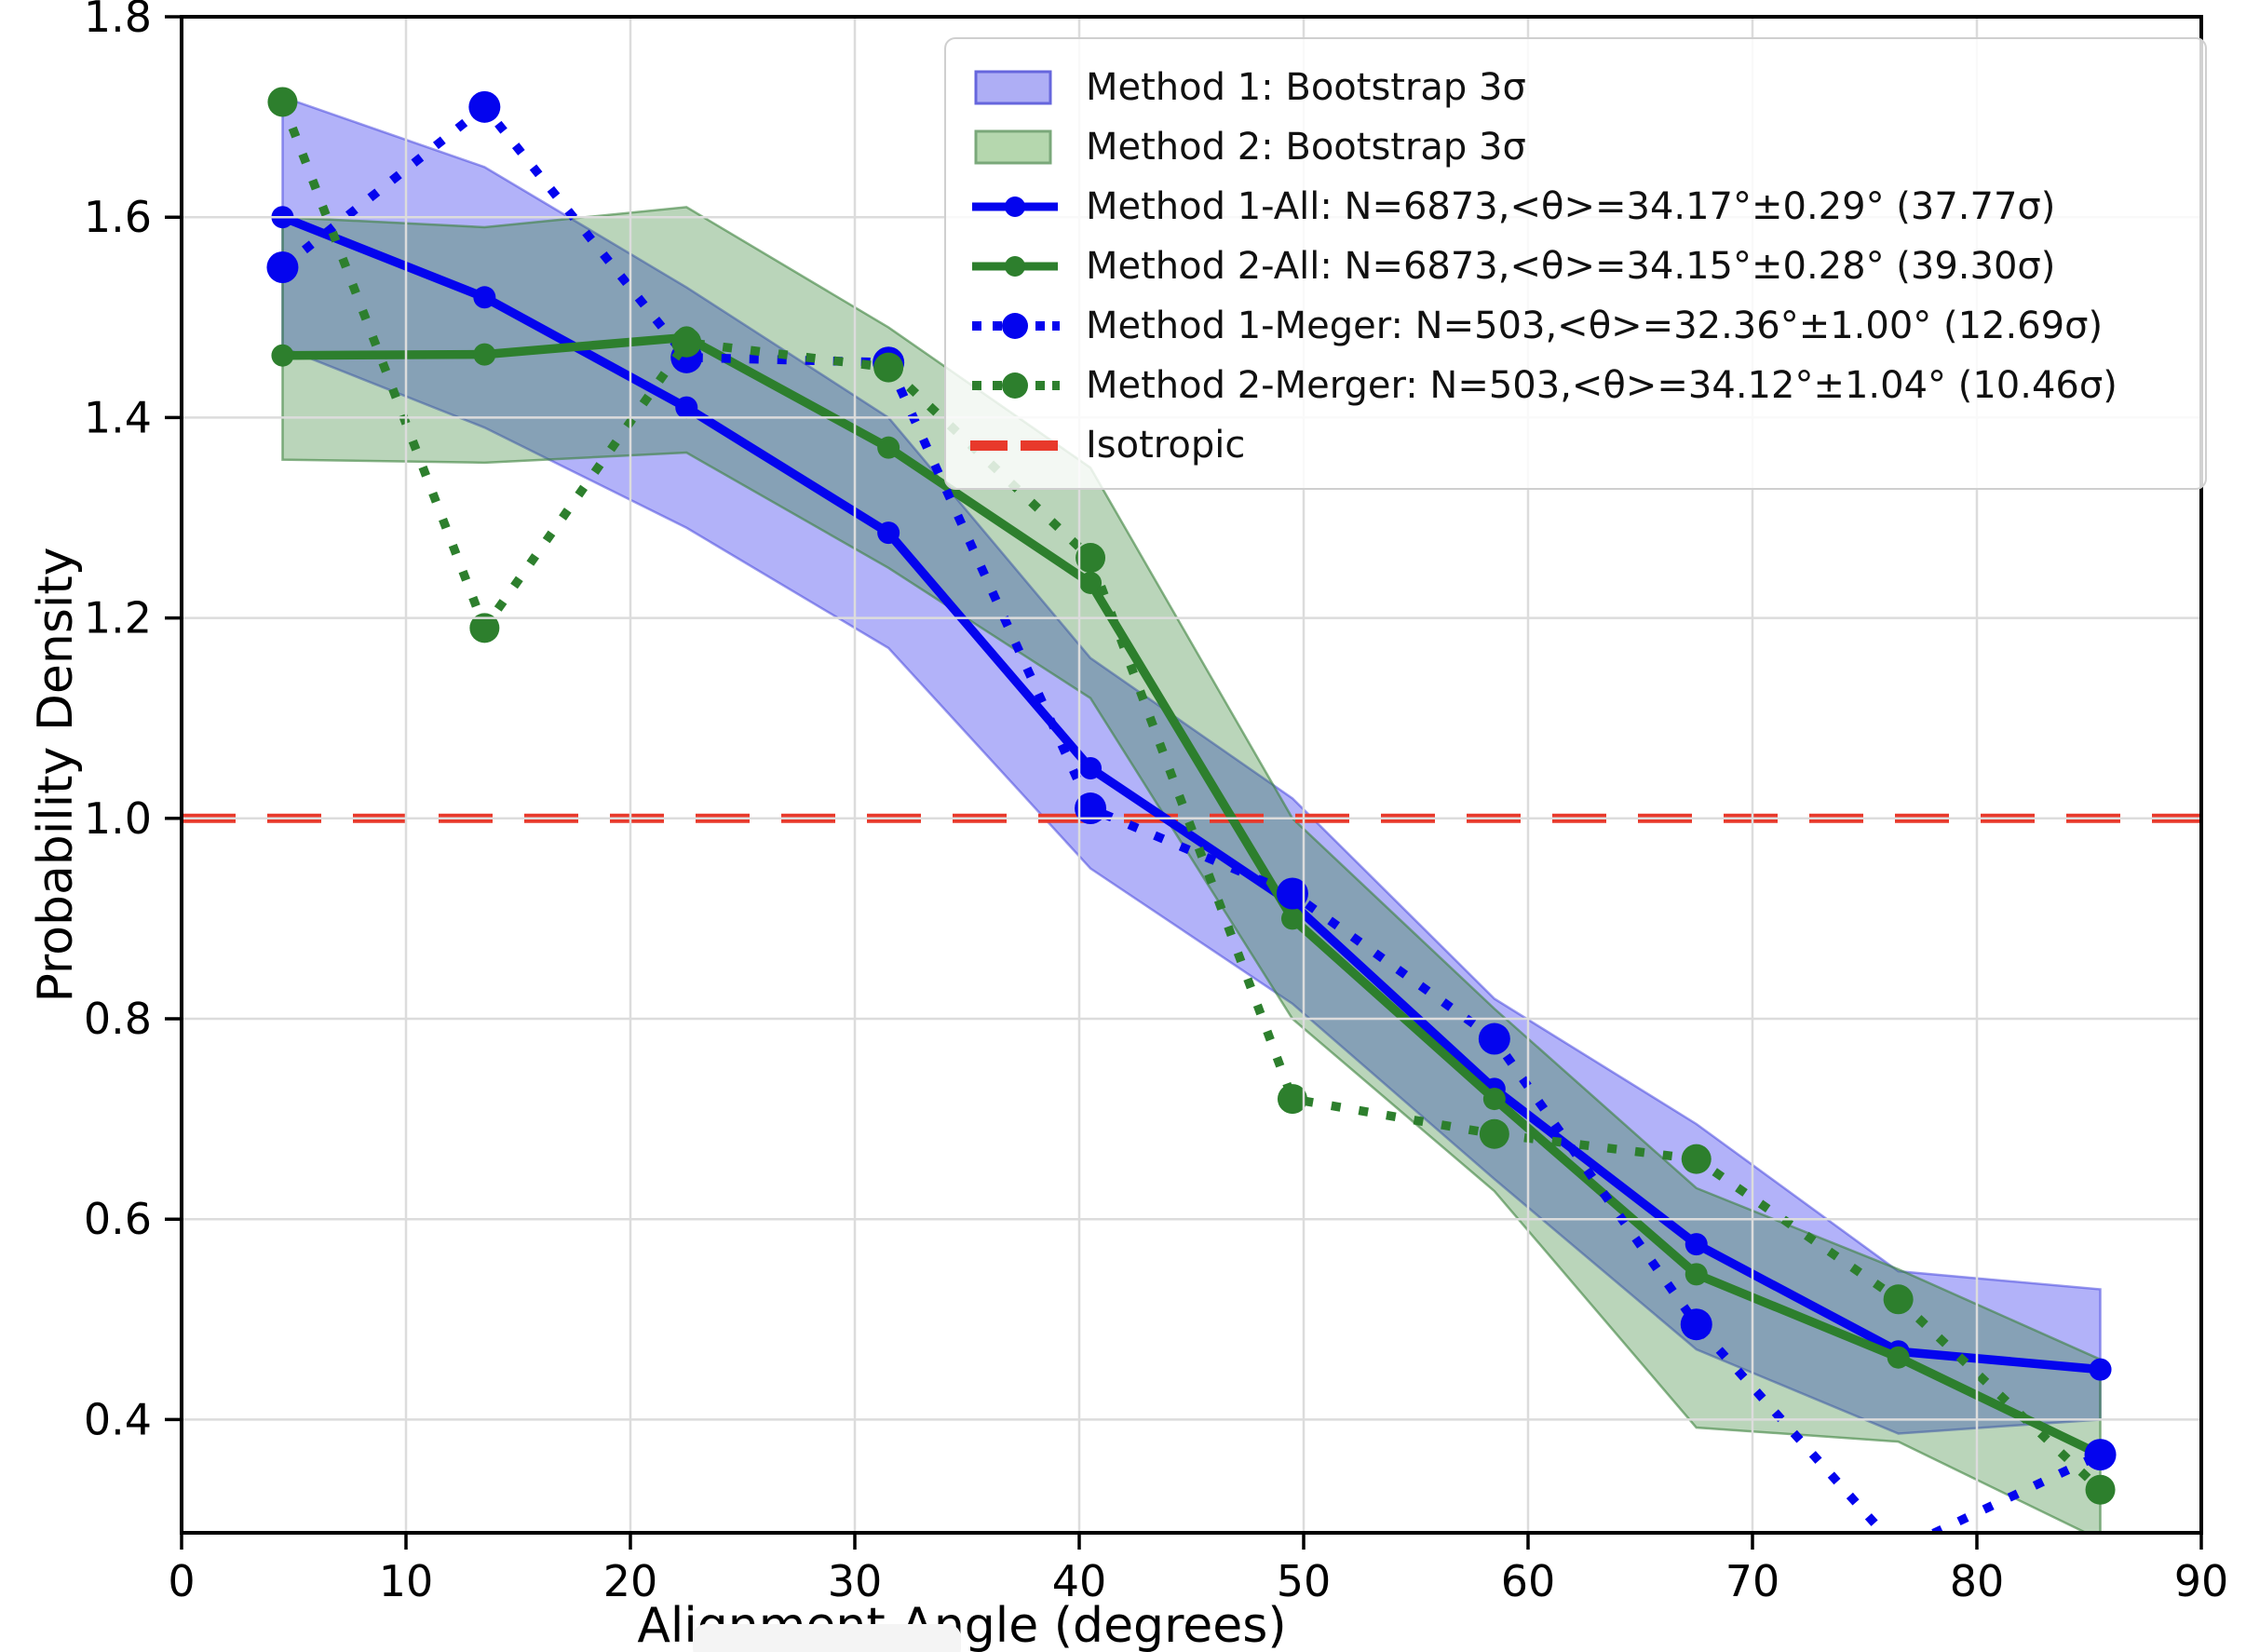  Describe the element at coordinates (1529, 1581) in the screenshot. I see `x-tick-label: 60` at that location.